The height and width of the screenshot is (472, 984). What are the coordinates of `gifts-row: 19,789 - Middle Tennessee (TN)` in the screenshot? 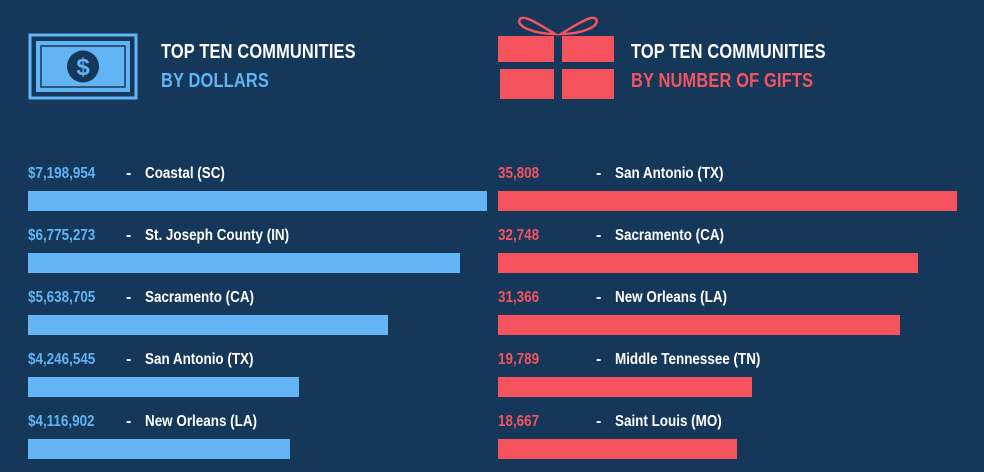 It's located at (733, 379).